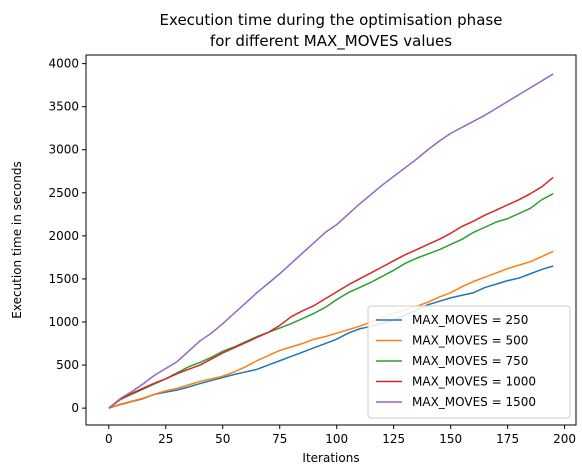  What do you see at coordinates (63, 279) in the screenshot?
I see `y-tick-label: 1500` at bounding box center [63, 279].